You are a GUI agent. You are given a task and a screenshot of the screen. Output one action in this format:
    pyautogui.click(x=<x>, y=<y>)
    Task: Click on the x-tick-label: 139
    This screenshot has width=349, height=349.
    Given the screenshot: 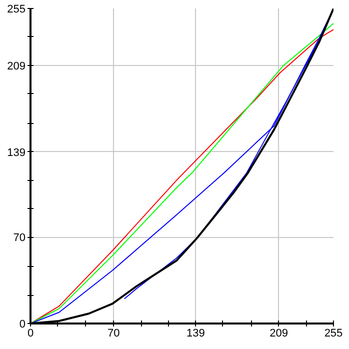 What is the action you would take?
    pyautogui.click(x=195, y=334)
    